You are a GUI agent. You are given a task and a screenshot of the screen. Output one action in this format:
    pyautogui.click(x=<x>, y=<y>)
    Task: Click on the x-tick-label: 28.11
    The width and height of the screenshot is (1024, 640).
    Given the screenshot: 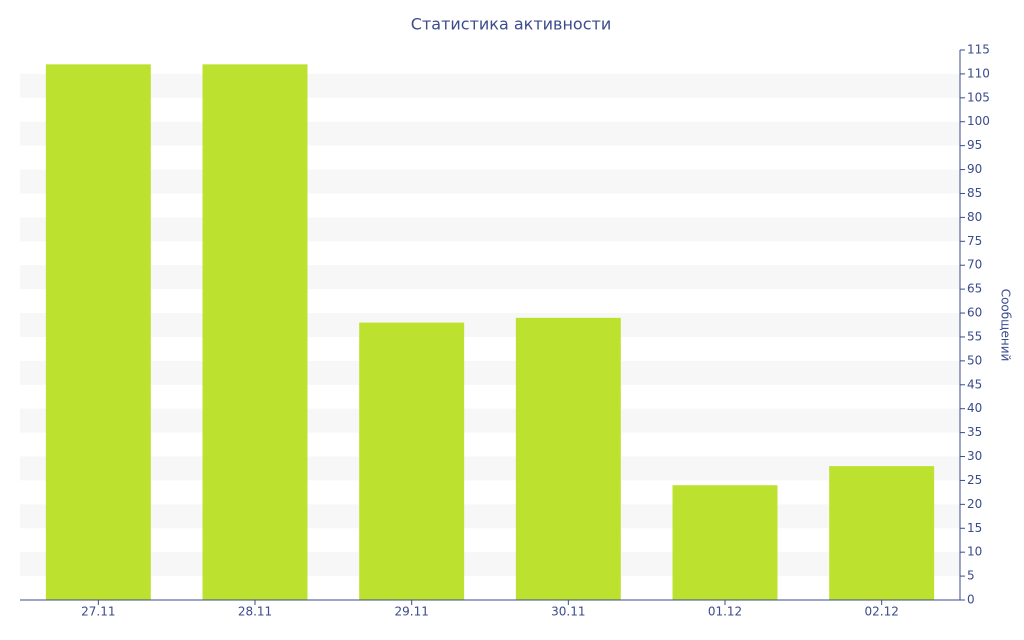 What is the action you would take?
    pyautogui.click(x=255, y=612)
    